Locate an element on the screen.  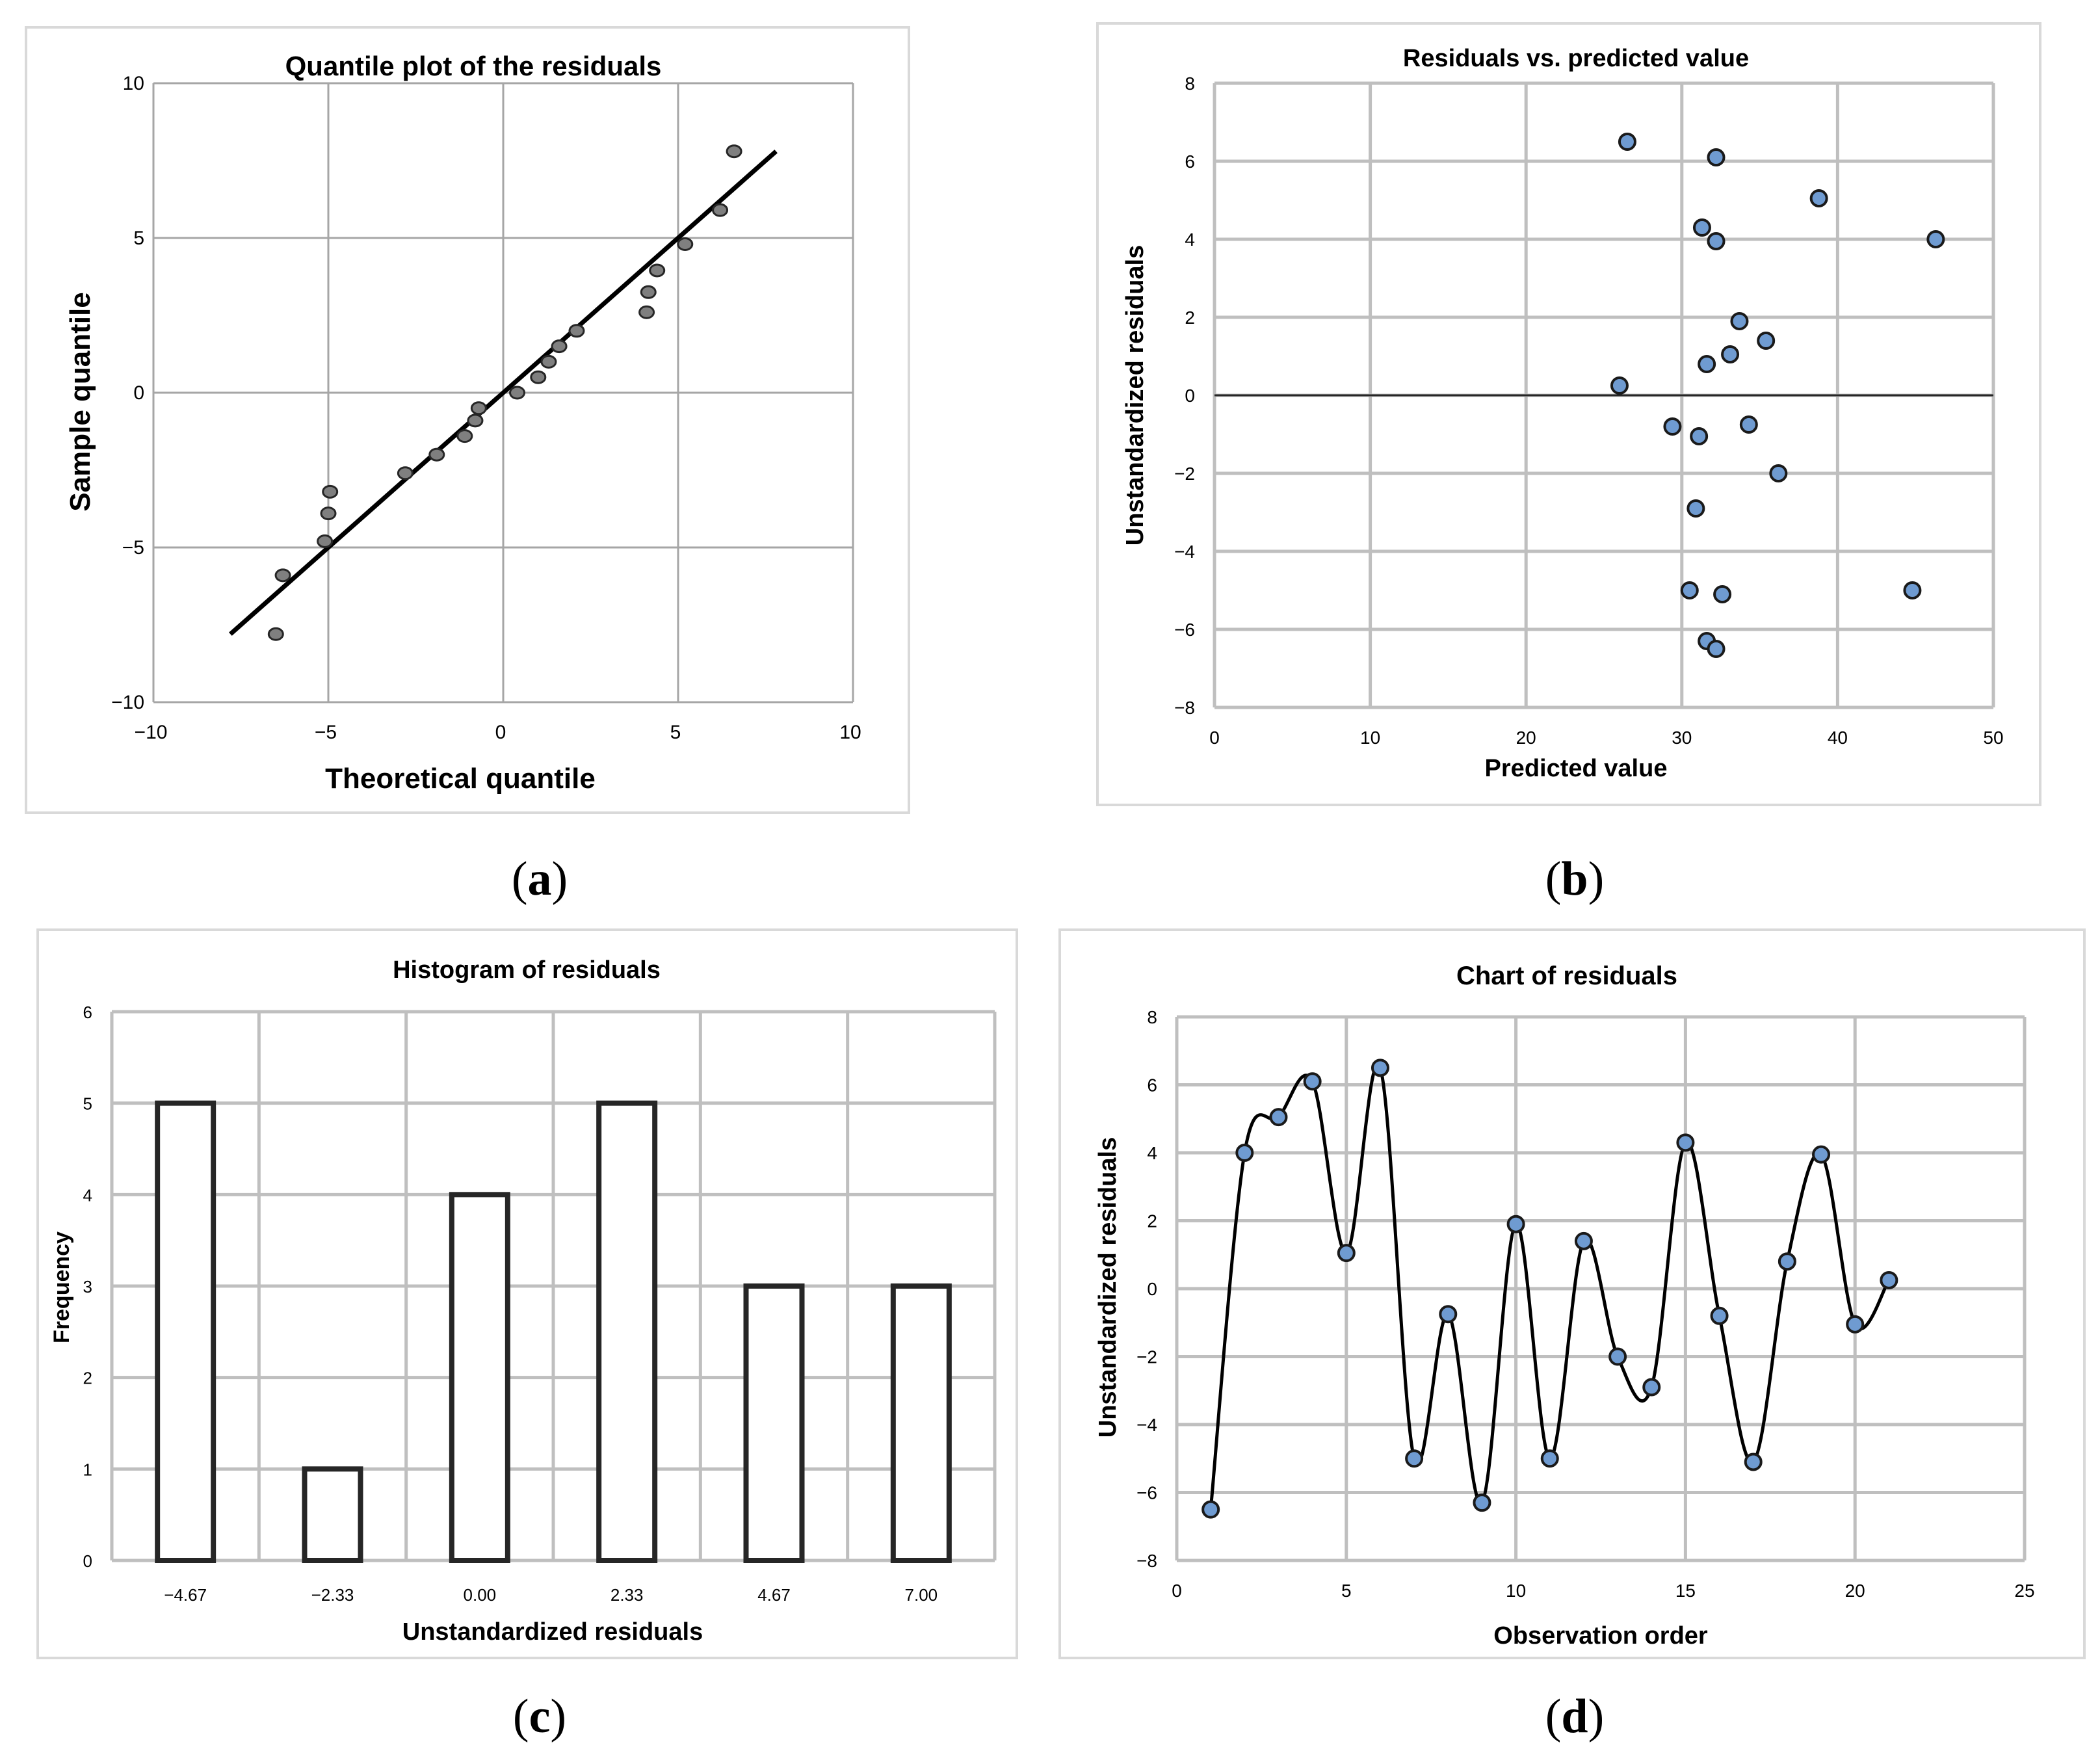
x-tick-label: 7.00 is located at coordinates (921, 1595).